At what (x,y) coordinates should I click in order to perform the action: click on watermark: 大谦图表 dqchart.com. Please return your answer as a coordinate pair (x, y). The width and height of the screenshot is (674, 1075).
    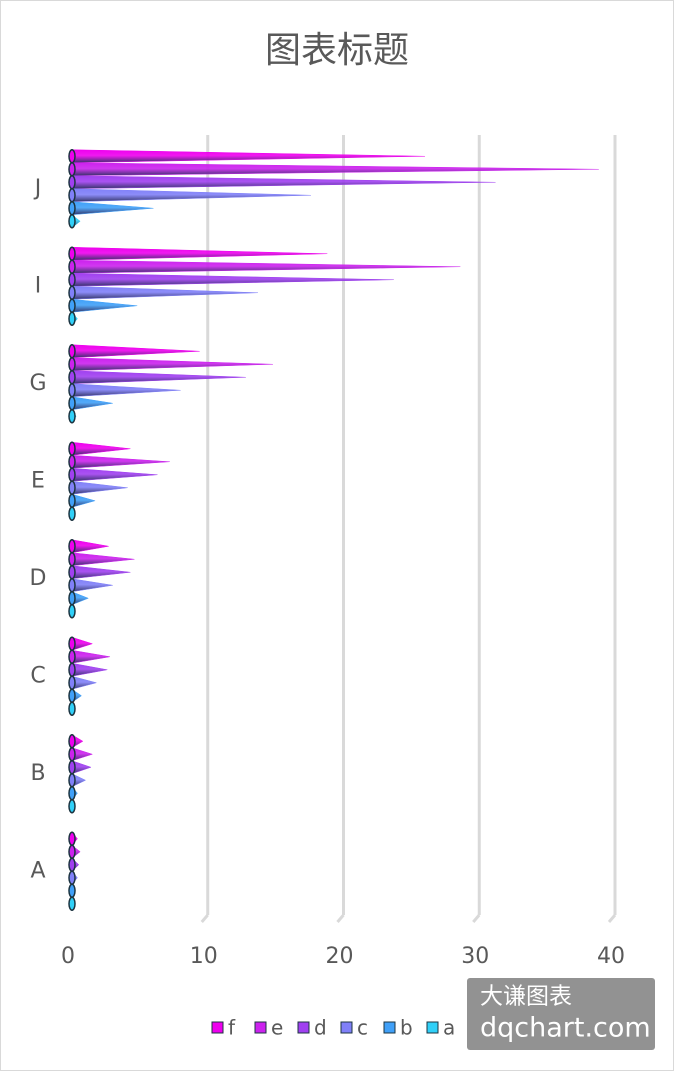
    Looking at the image, I should click on (561, 1014).